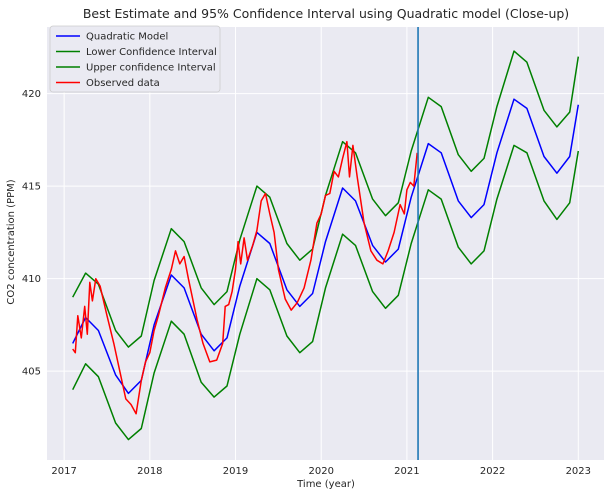 The width and height of the screenshot is (612, 500). What do you see at coordinates (151, 68) in the screenshot?
I see `legend-label: Upper confidence Interval` at bounding box center [151, 68].